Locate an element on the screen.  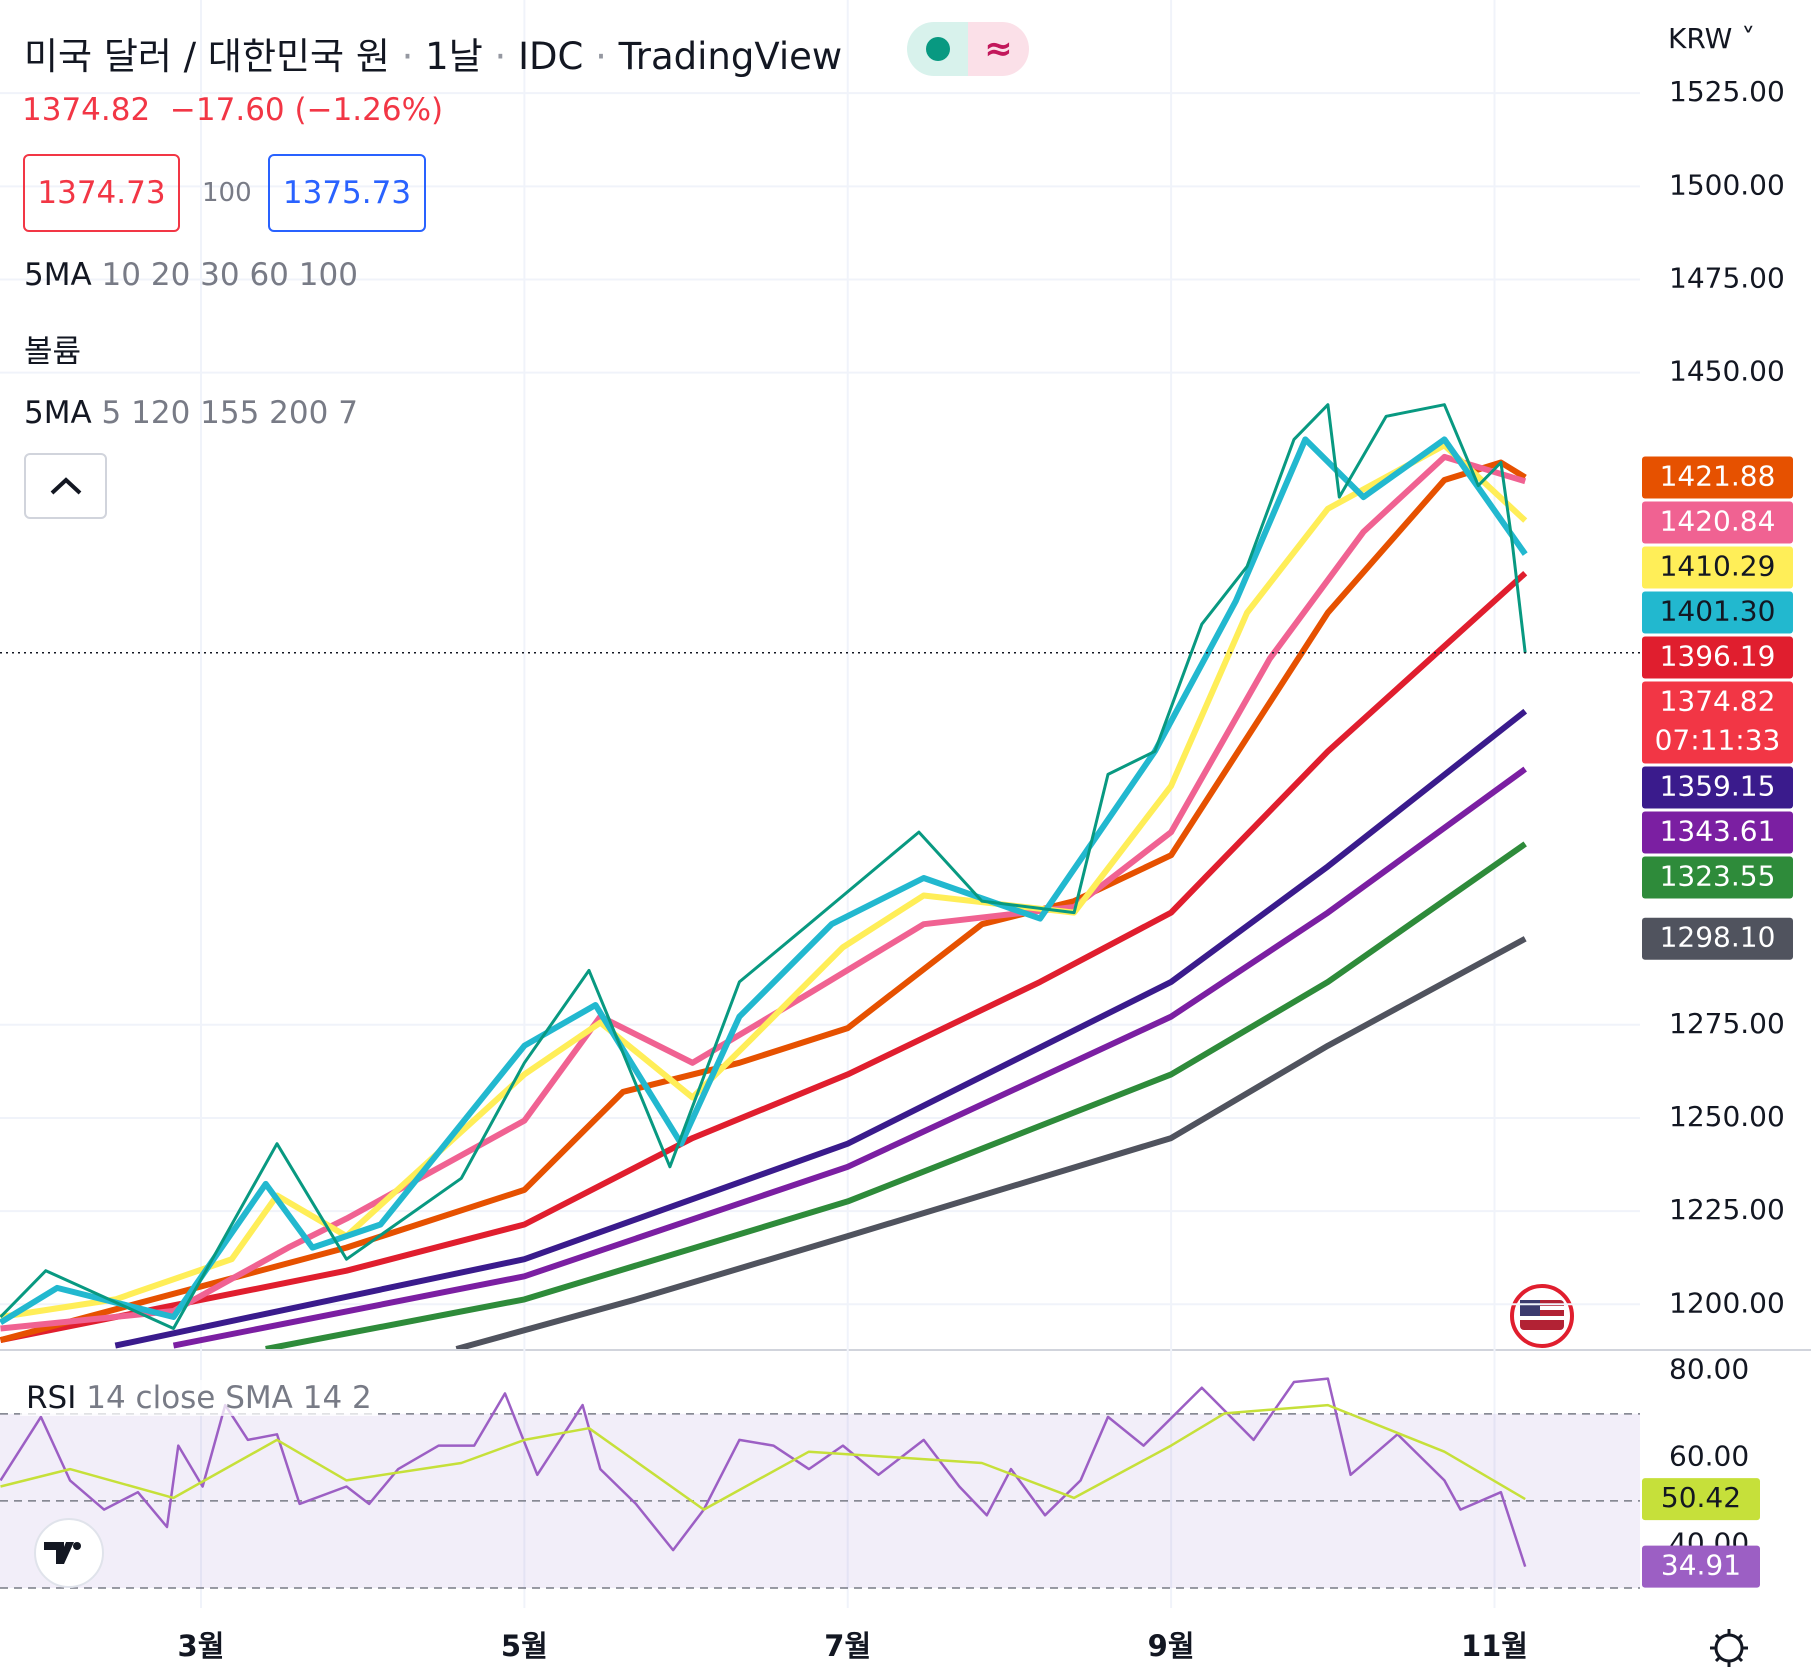
flag-icon is located at coordinates (1542, 1316).